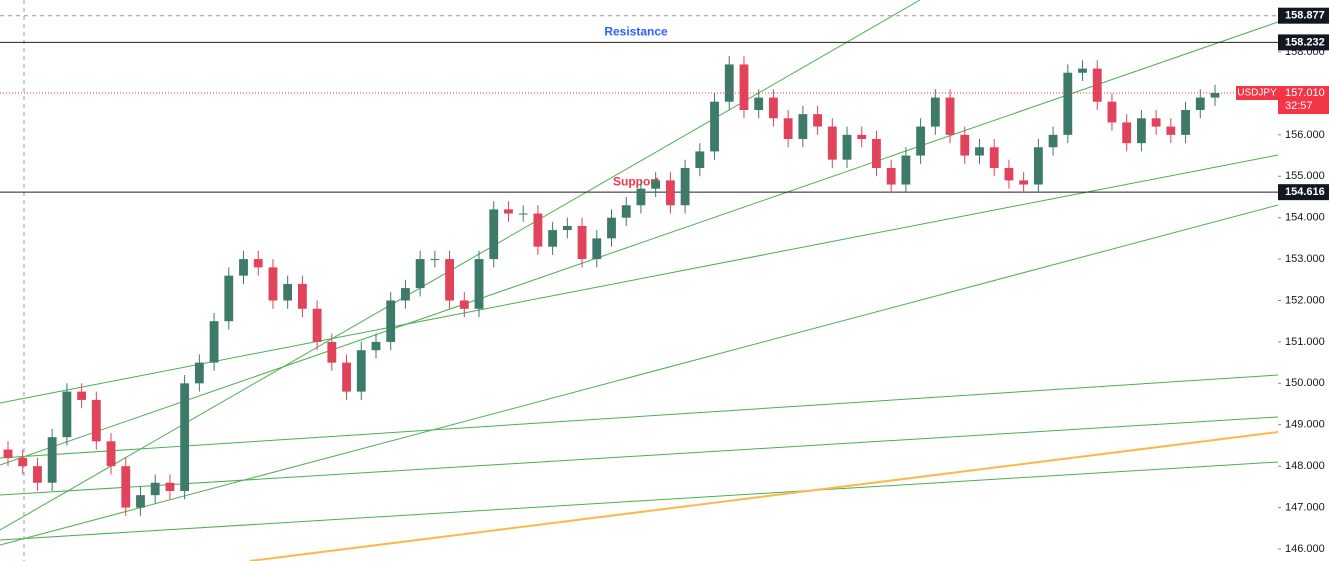 Image resolution: width=1329 pixels, height=561 pixels. I want to click on y-tick-label: 151.000, so click(1305, 342).